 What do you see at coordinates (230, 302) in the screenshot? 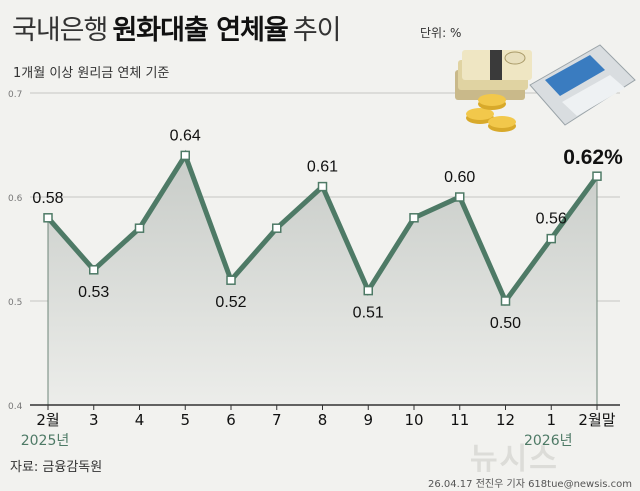
I see `data-label: 0.52` at bounding box center [230, 302].